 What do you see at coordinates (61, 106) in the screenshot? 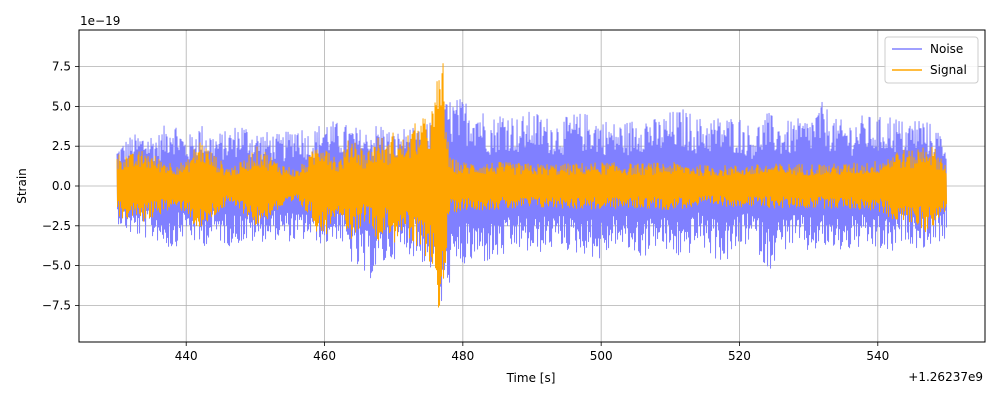
I see `y-tick-label: 5.0` at bounding box center [61, 106].